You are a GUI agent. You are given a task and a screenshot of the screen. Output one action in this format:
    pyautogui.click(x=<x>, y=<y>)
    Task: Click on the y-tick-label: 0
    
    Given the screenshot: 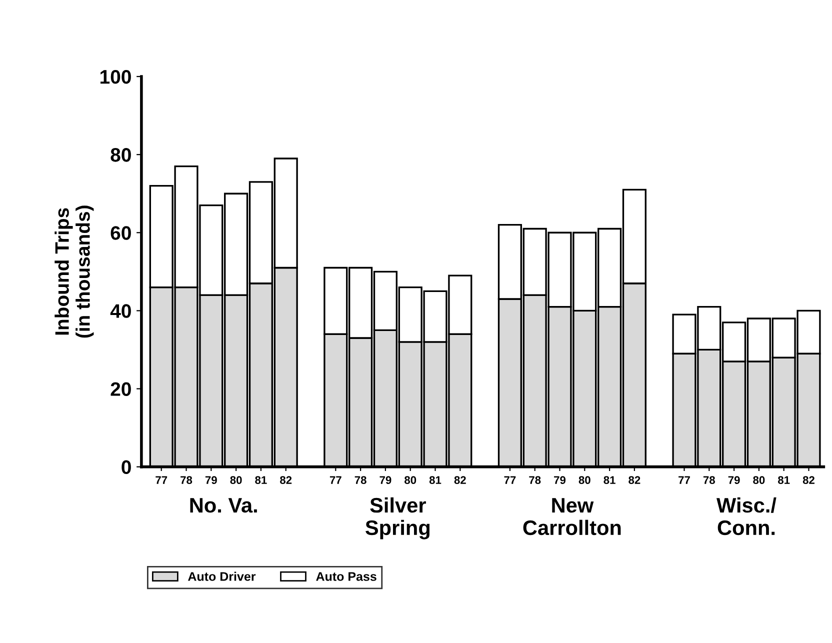 What is the action you would take?
    pyautogui.click(x=126, y=467)
    